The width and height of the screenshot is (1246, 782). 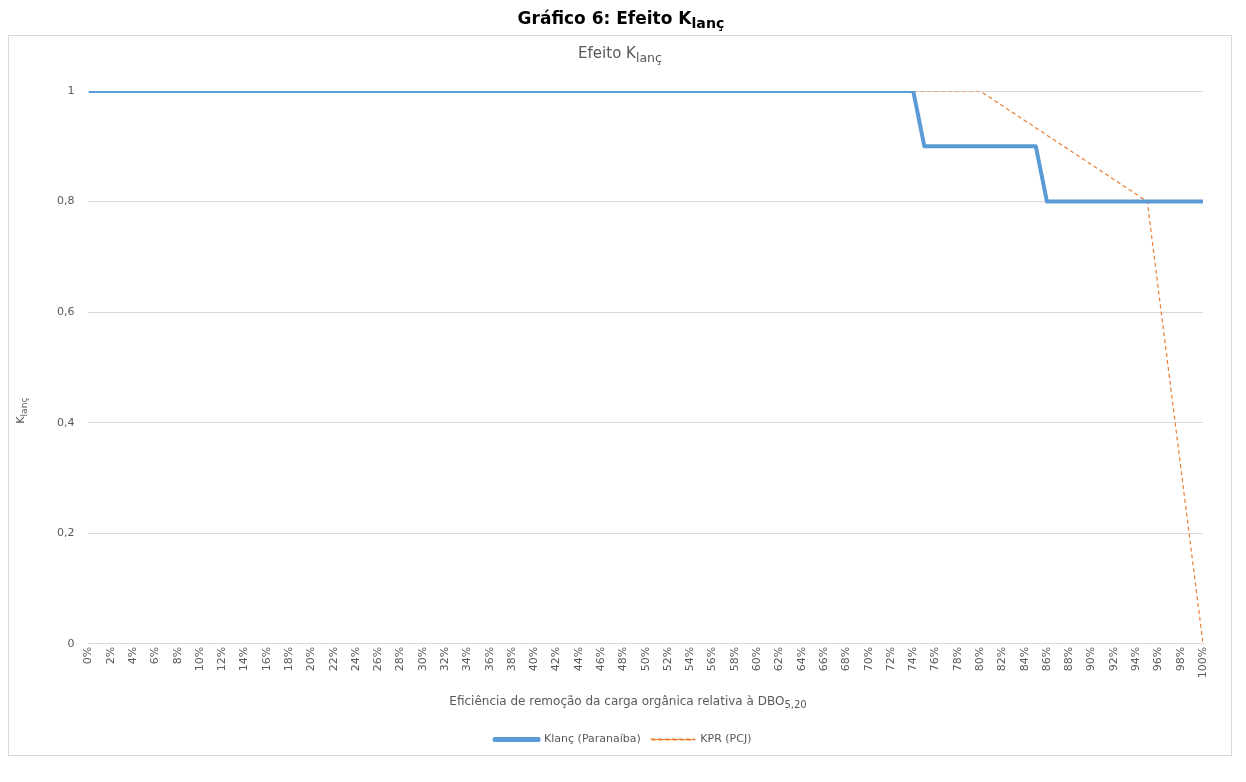 What do you see at coordinates (266, 659) in the screenshot?
I see `x-tick-label: 16%` at bounding box center [266, 659].